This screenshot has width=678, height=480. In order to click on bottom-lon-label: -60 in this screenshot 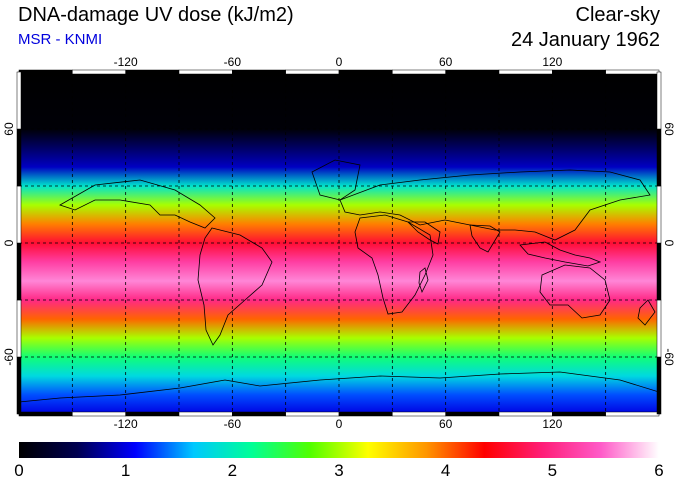, I will do `click(233, 424)`.